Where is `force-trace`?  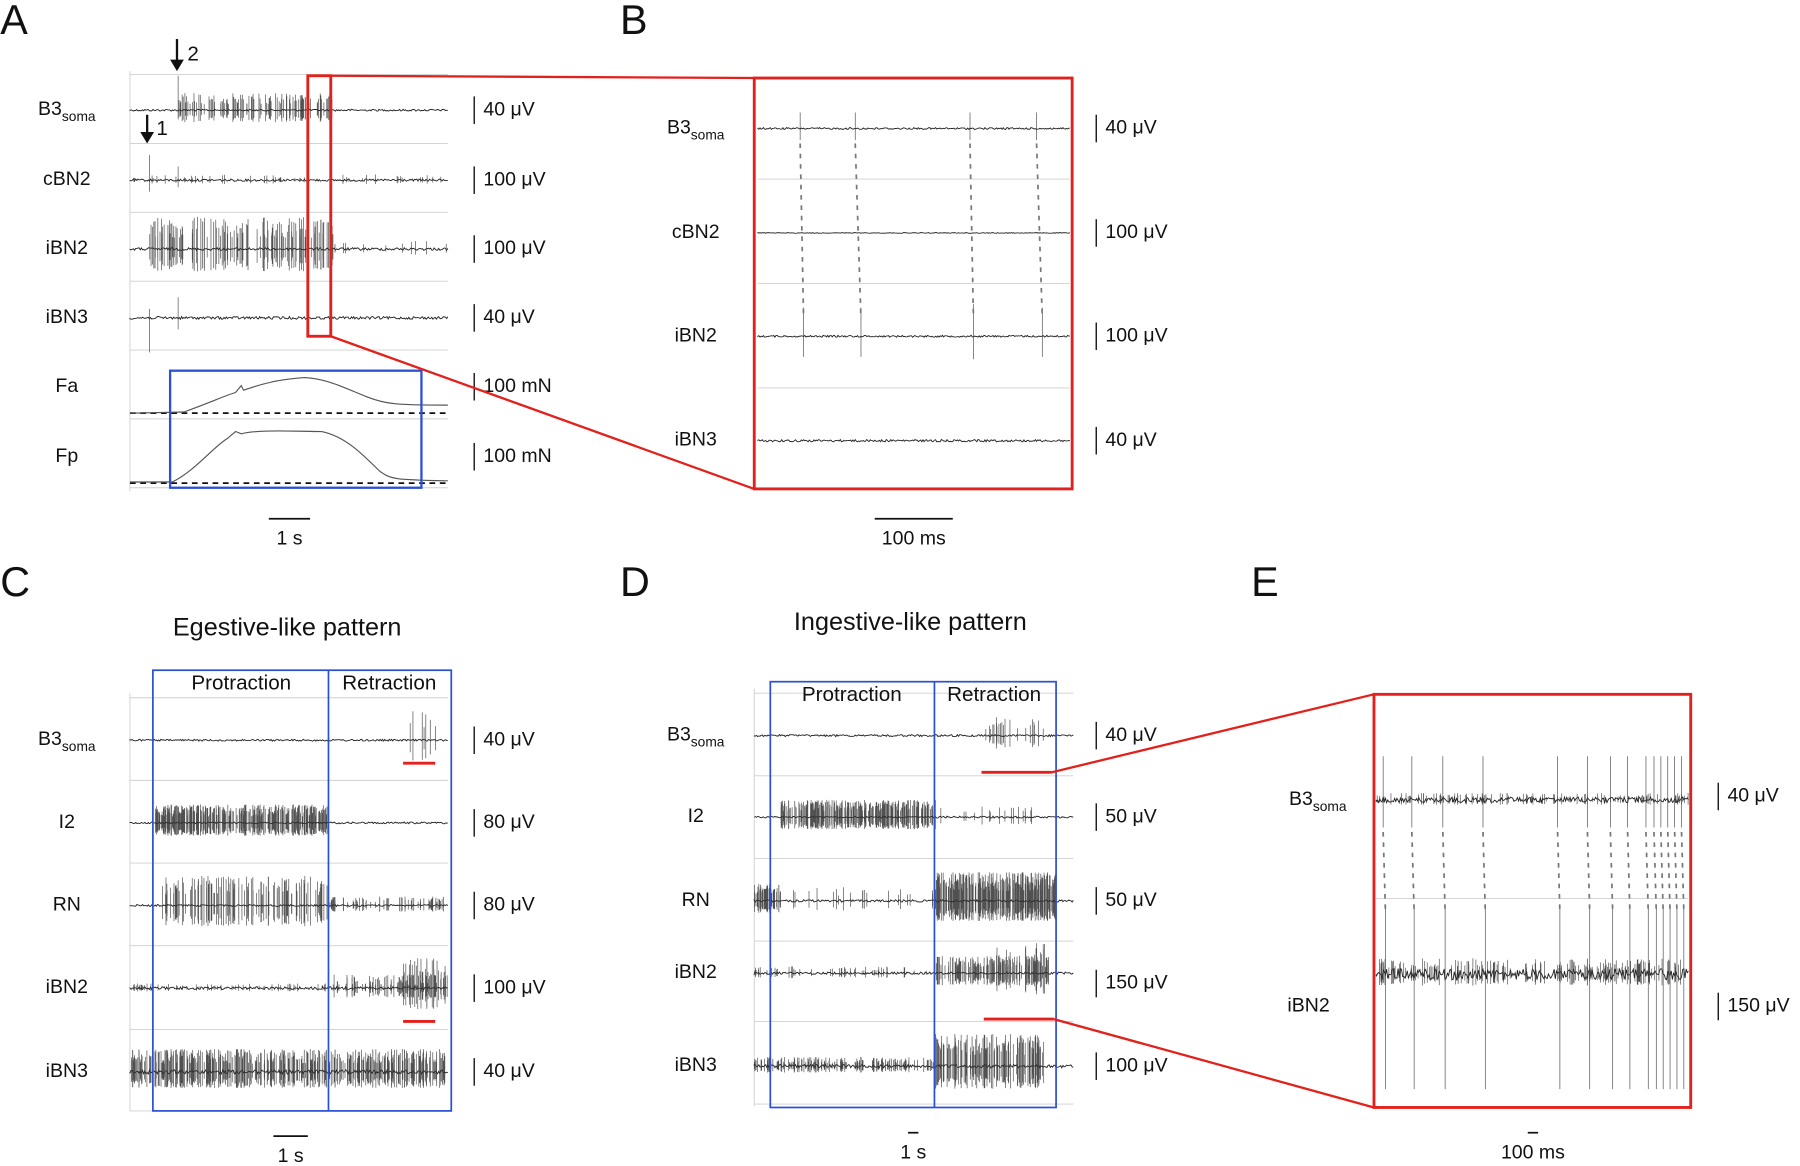
force-trace is located at coordinates (288, 456).